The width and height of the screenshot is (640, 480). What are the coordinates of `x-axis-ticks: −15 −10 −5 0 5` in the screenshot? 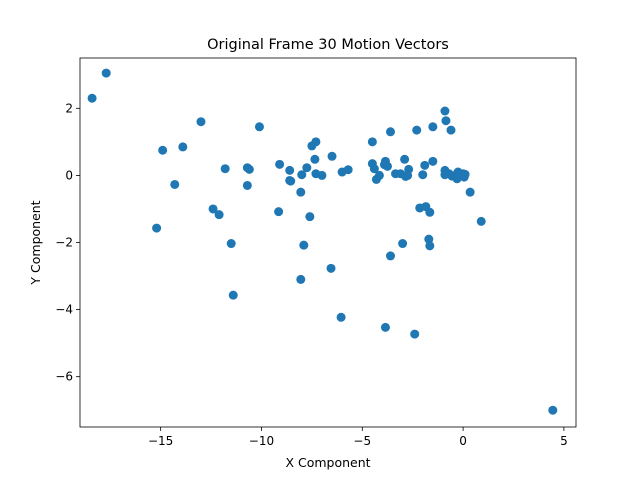 It's located at (358, 437).